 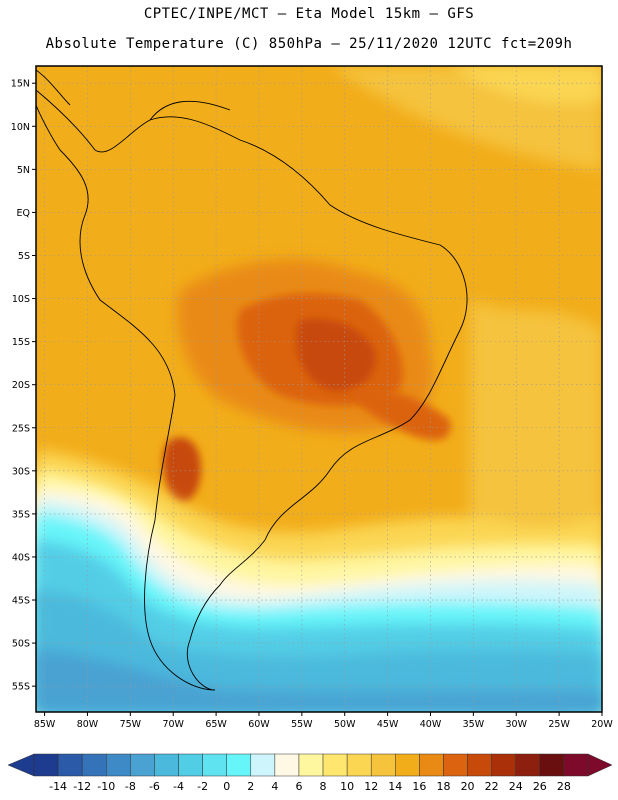 What do you see at coordinates (468, 786) in the screenshot?
I see `colorbar-label: 20` at bounding box center [468, 786].